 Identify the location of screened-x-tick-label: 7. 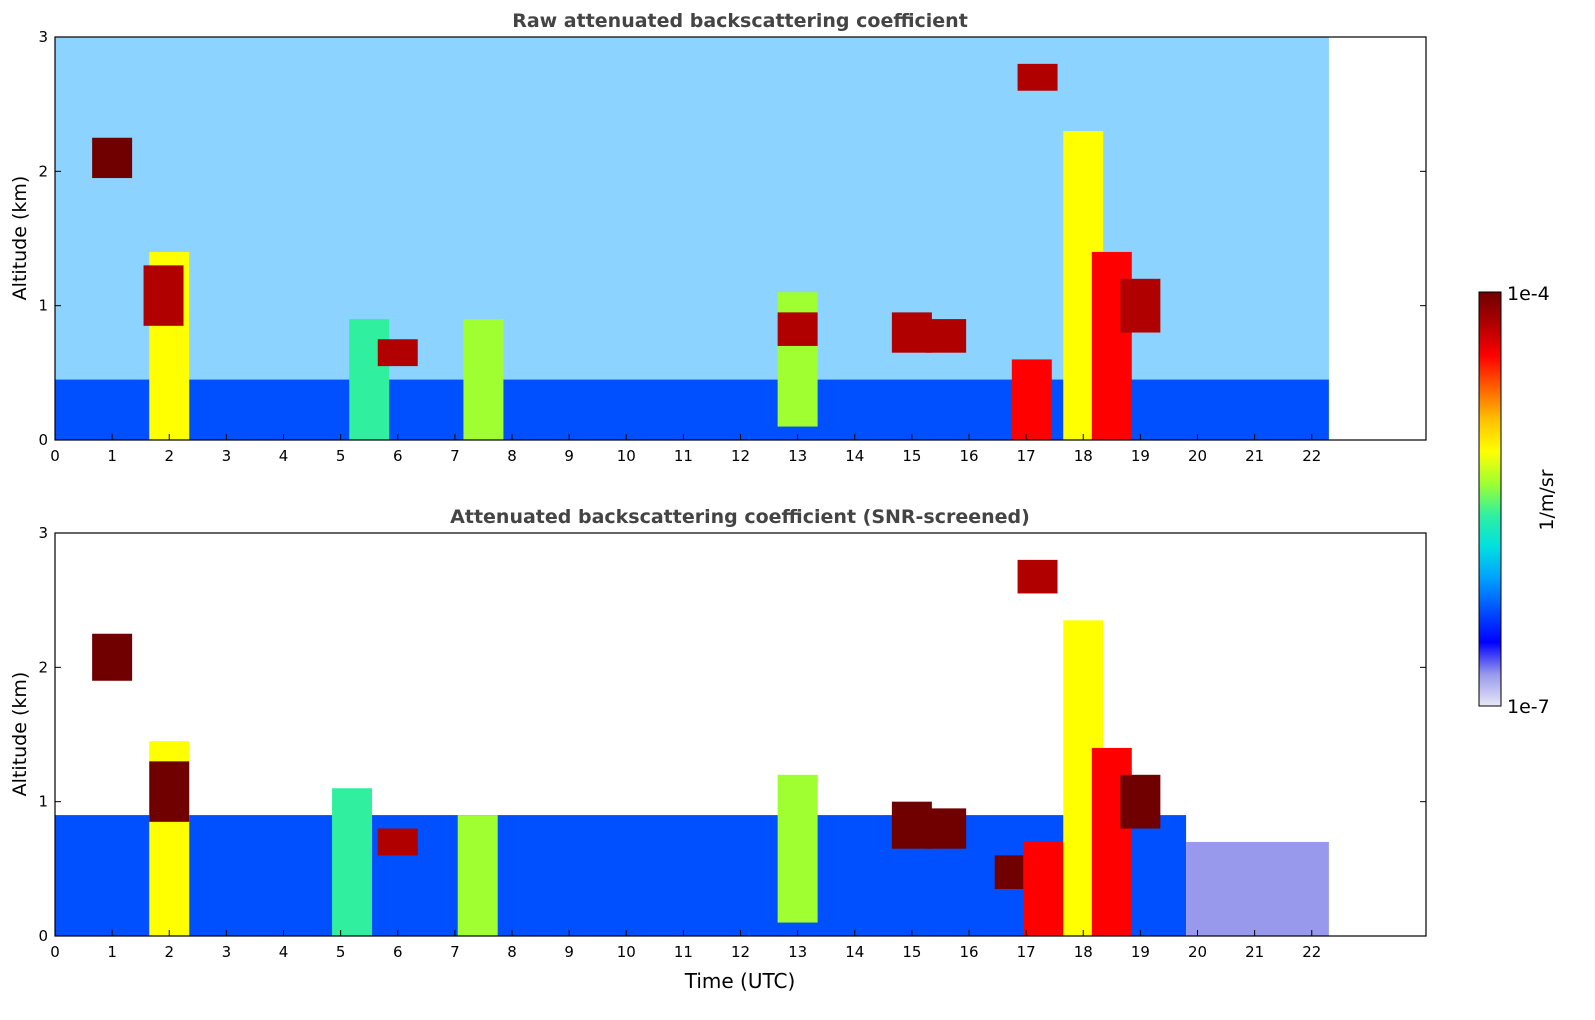
(455, 952).